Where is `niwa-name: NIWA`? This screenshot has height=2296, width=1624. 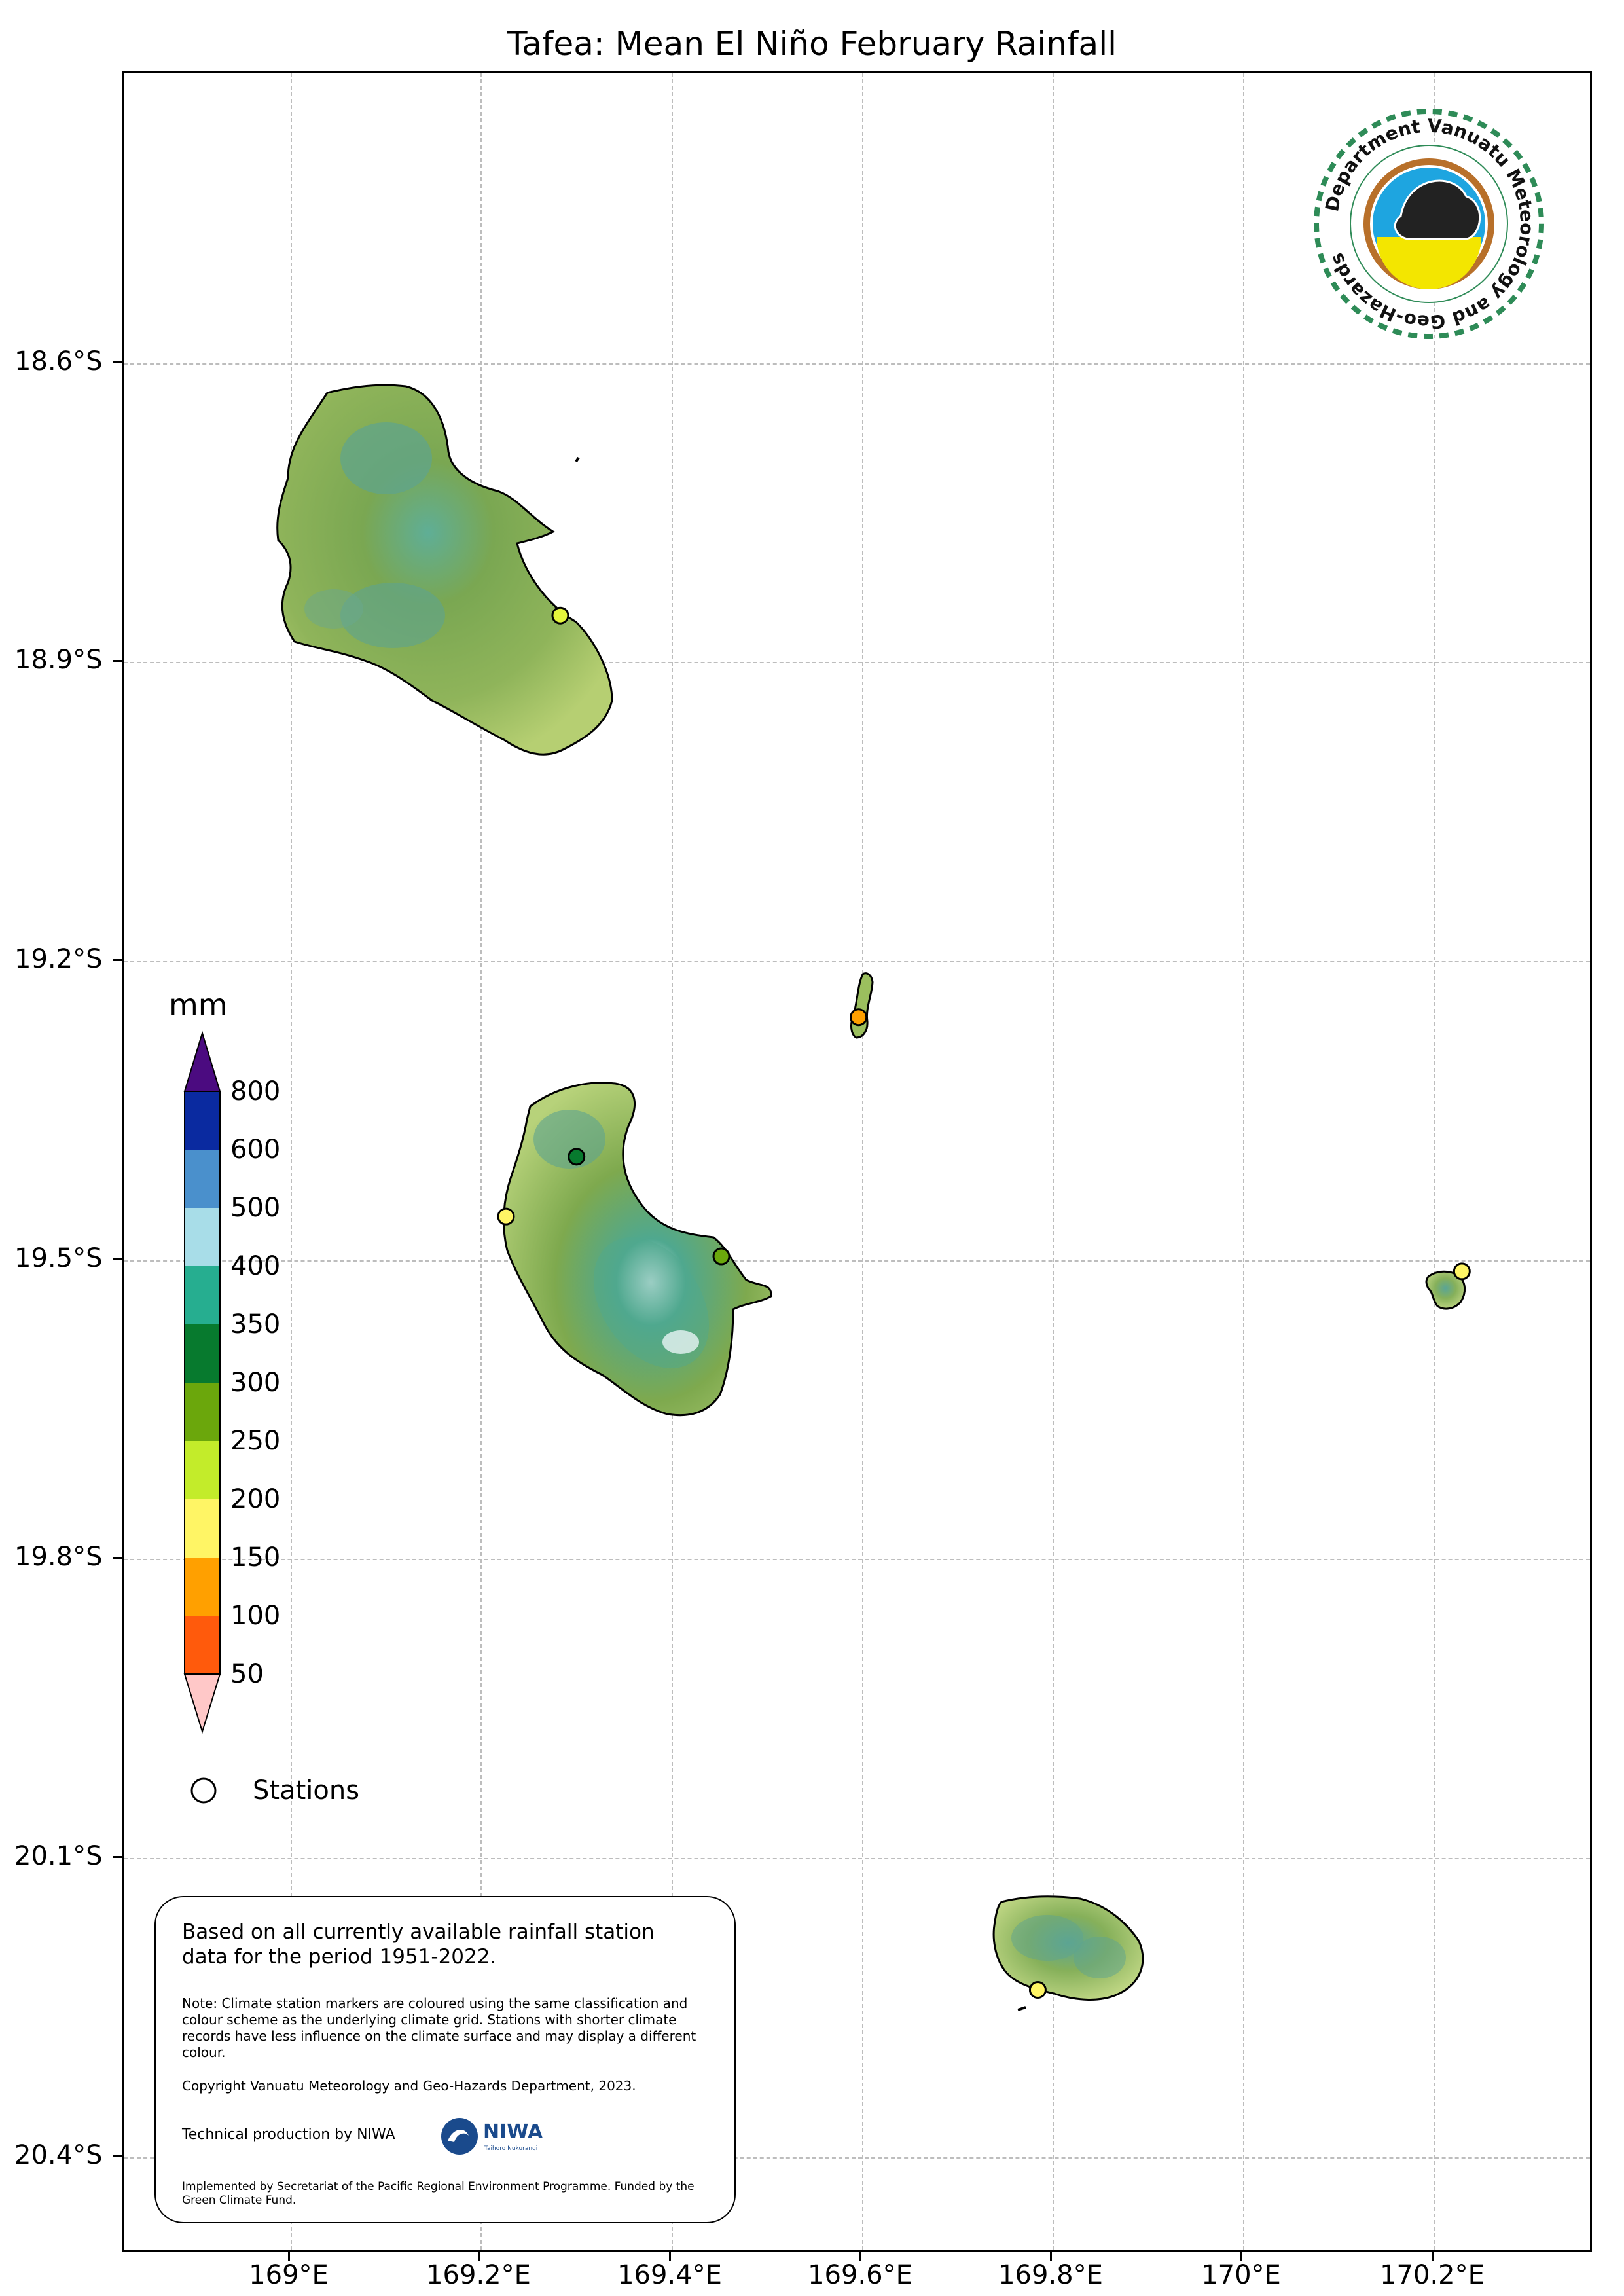
niwa-name: NIWA is located at coordinates (513, 2132).